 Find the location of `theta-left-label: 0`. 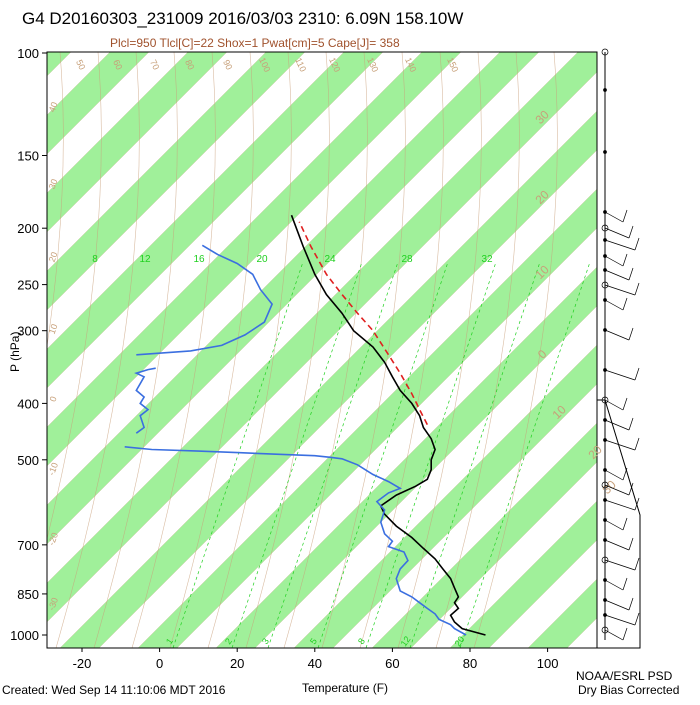

theta-left-label: 0 is located at coordinates (53, 399).